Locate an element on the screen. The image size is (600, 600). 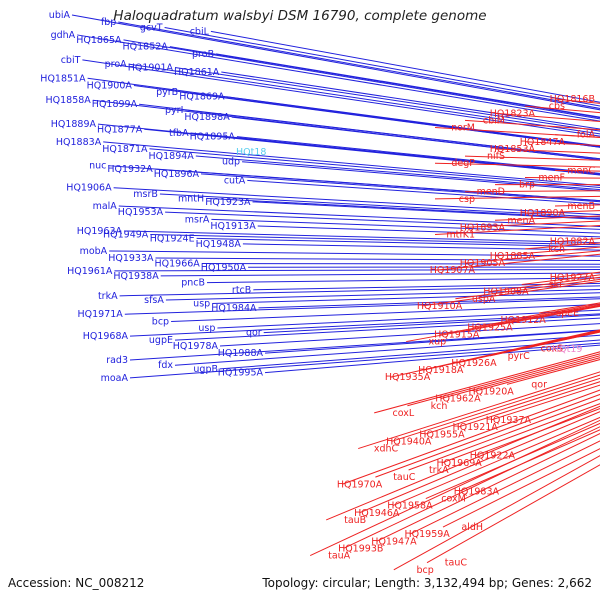
forward-gene-label: HQ1913A is located at coordinates (233, 226).